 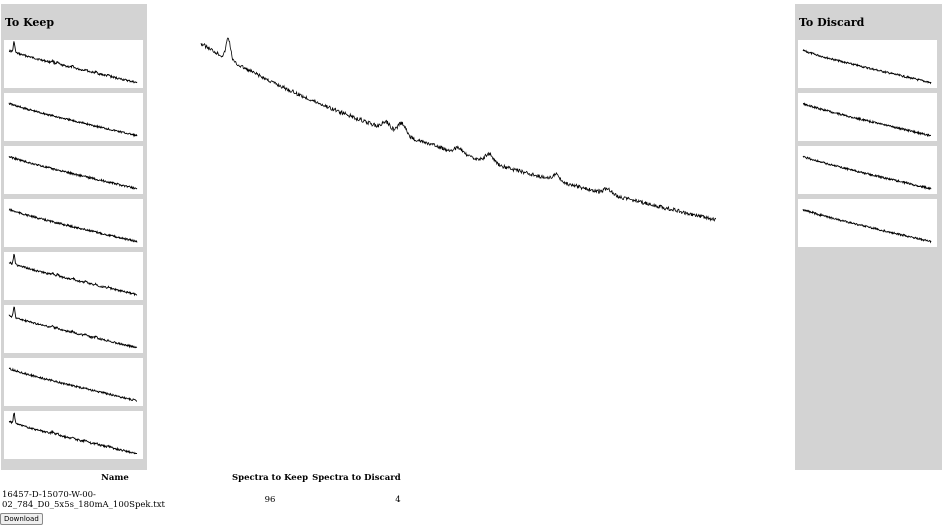 What do you see at coordinates (356, 478) in the screenshot?
I see `column-header-discard: Spectra to Discard` at bounding box center [356, 478].